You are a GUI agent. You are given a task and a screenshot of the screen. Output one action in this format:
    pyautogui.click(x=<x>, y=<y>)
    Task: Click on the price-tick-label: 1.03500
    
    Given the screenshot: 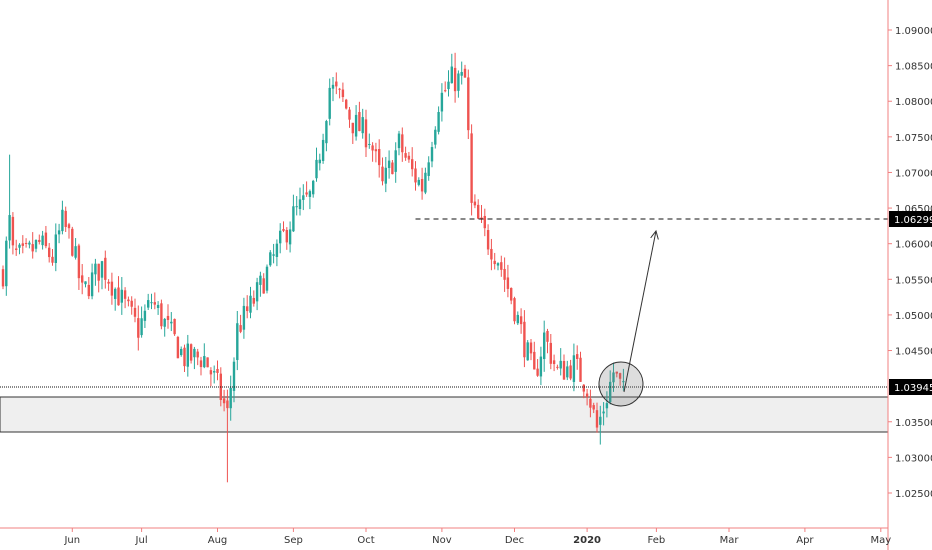 What is the action you would take?
    pyautogui.click(x=913, y=423)
    